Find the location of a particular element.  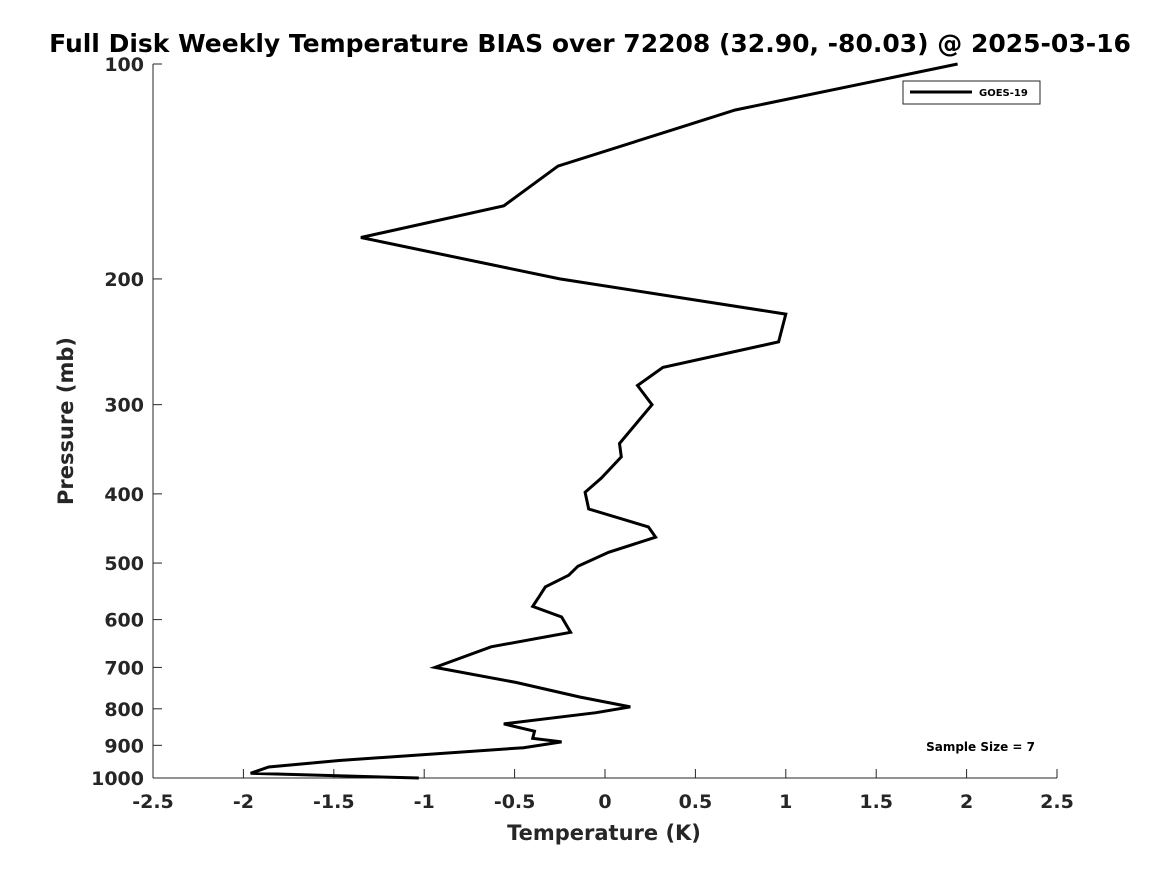

x-tick-label: 1.5 is located at coordinates (876, 802).